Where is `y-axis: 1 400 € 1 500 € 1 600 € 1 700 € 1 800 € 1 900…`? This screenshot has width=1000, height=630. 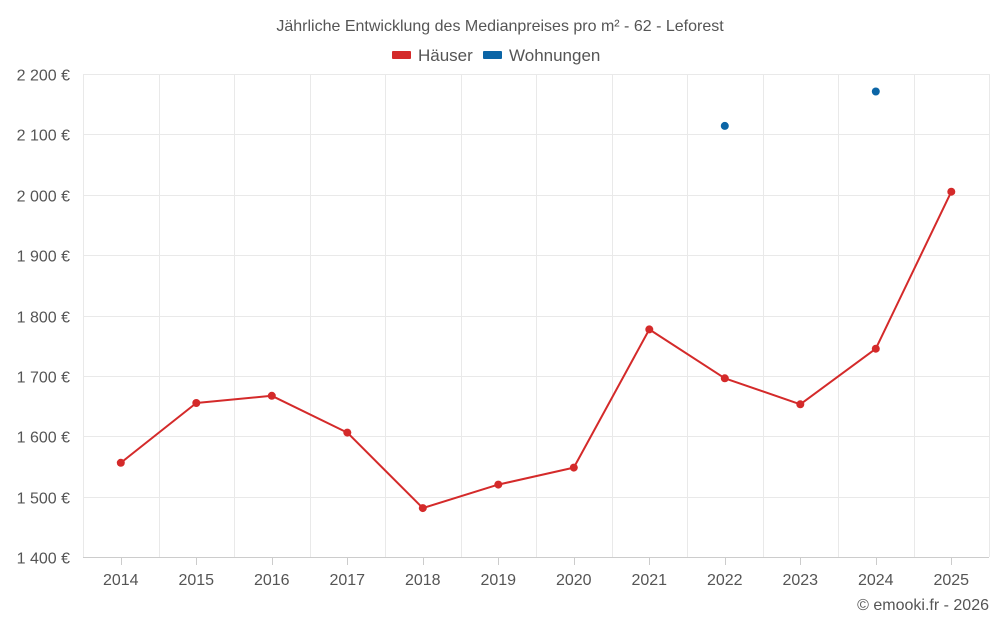
y-axis: 1 400 € 1 500 € 1 600 € 1 700 € 1 800 € 1 900… is located at coordinates (43, 318).